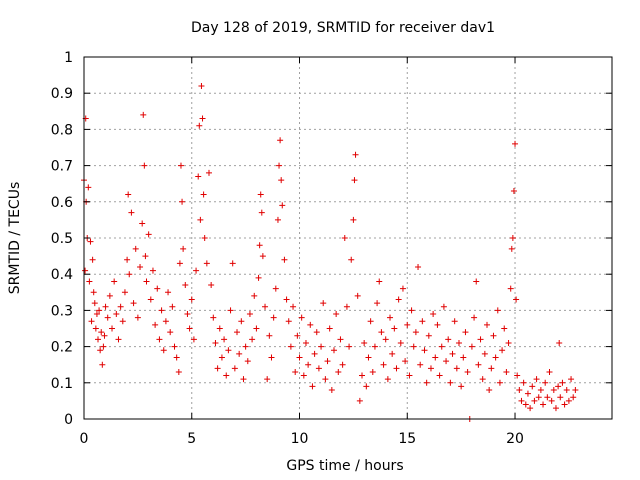  I want to click on y-tick-label: 1, so click(68, 58).